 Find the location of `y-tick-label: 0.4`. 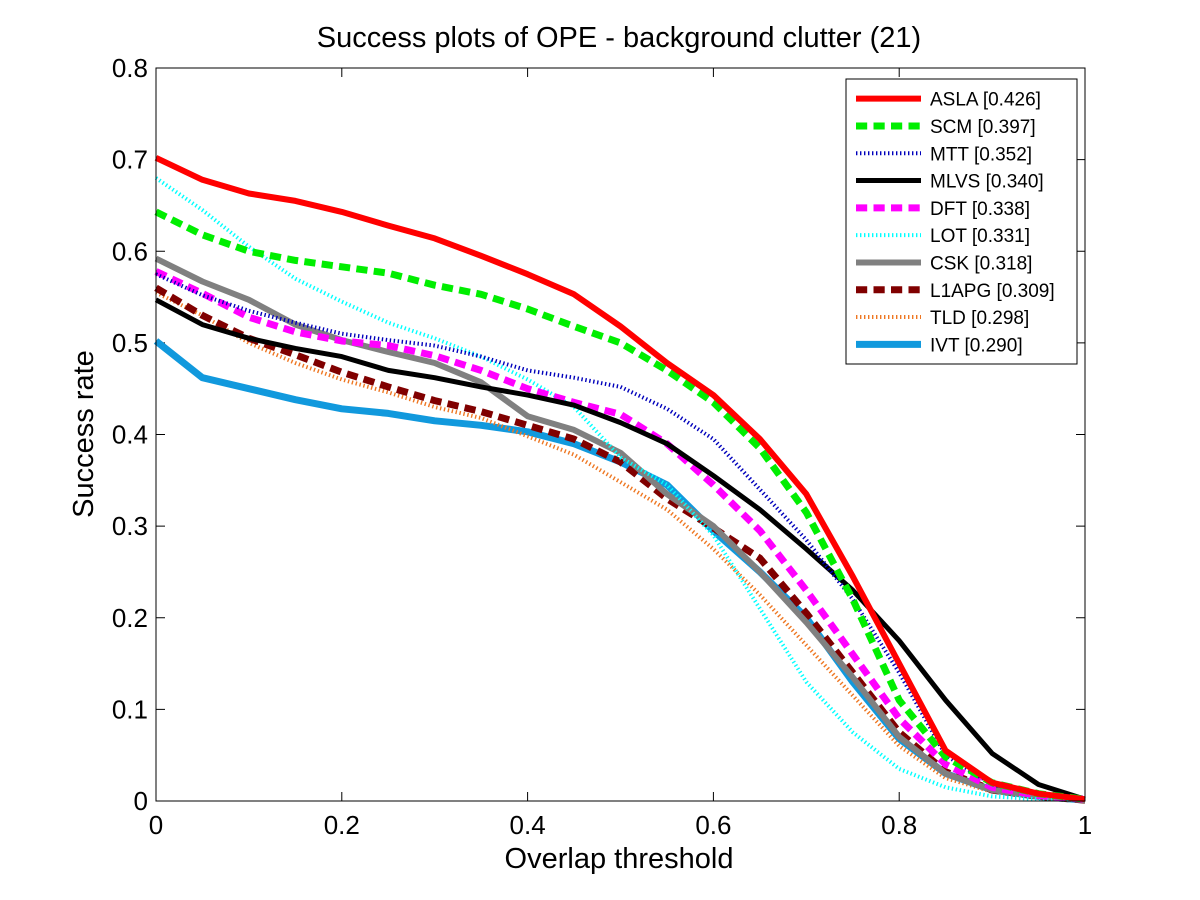

y-tick-label: 0.4 is located at coordinates (130, 435).